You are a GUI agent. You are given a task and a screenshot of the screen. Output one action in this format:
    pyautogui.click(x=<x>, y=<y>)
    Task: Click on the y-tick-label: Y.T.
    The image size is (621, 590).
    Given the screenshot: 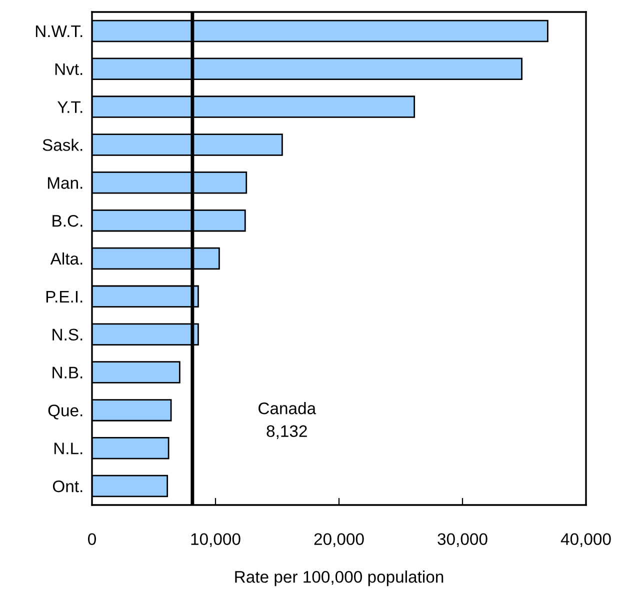 What is the action you would take?
    pyautogui.click(x=69, y=107)
    